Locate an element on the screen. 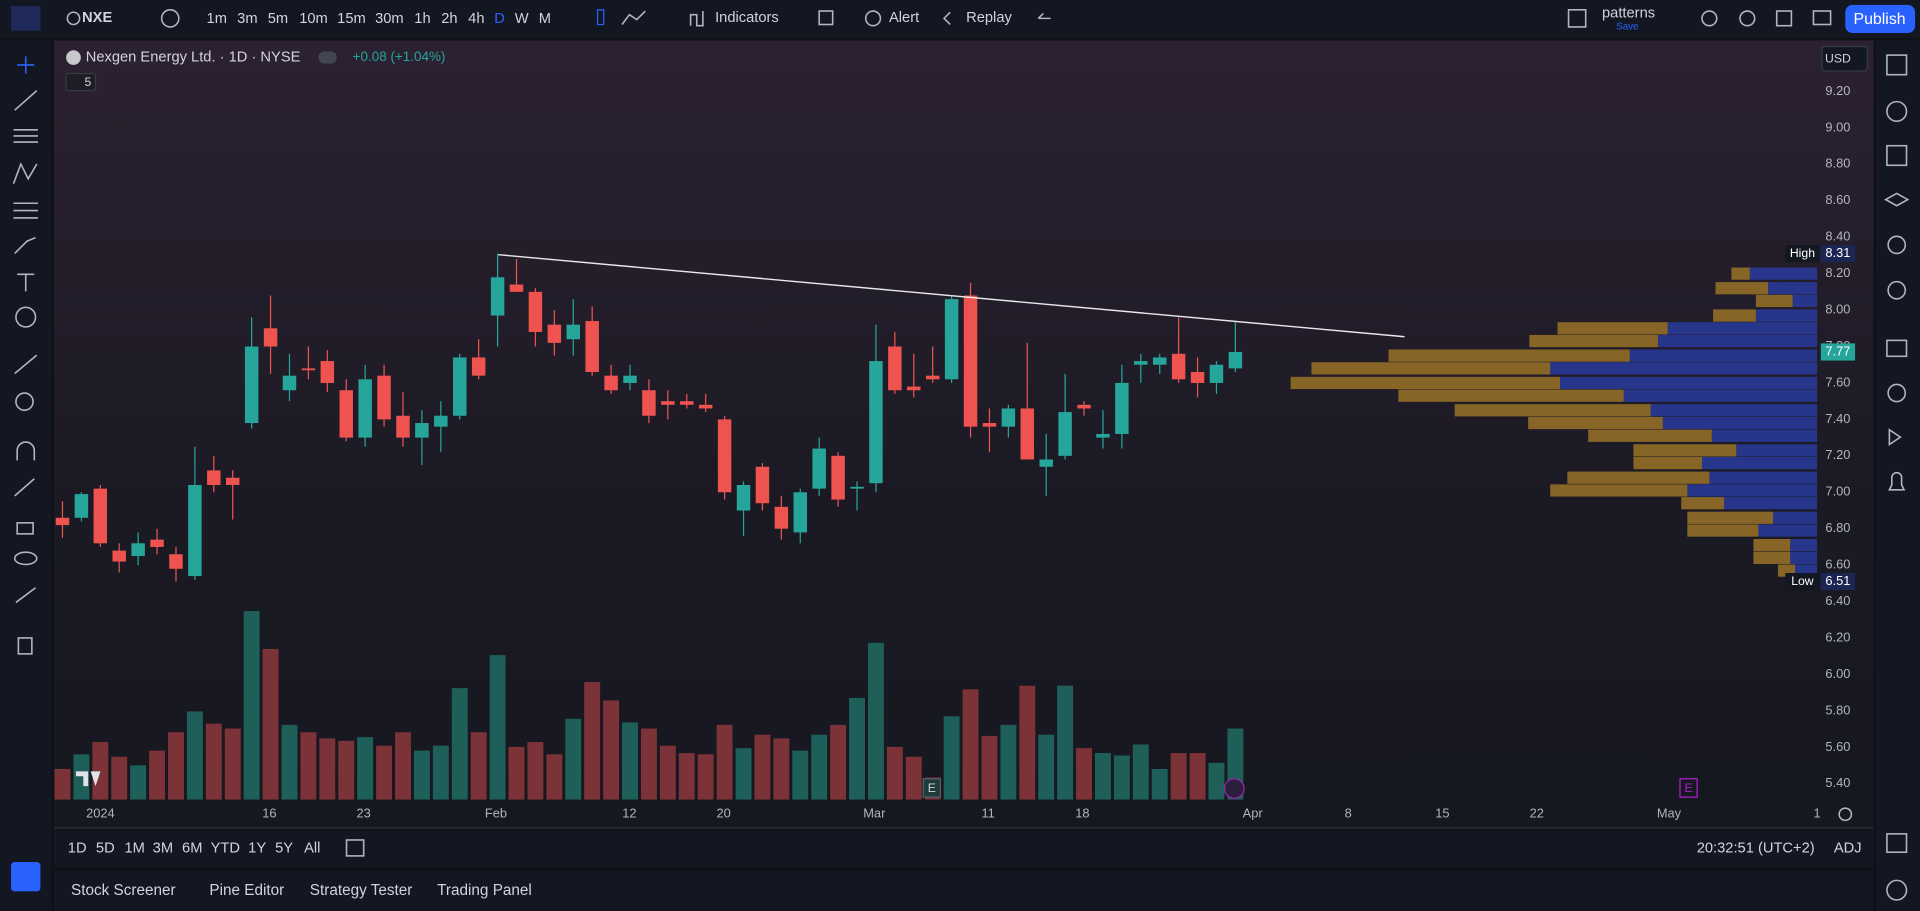  indicators-button: Indicators is located at coordinates (747, 18).